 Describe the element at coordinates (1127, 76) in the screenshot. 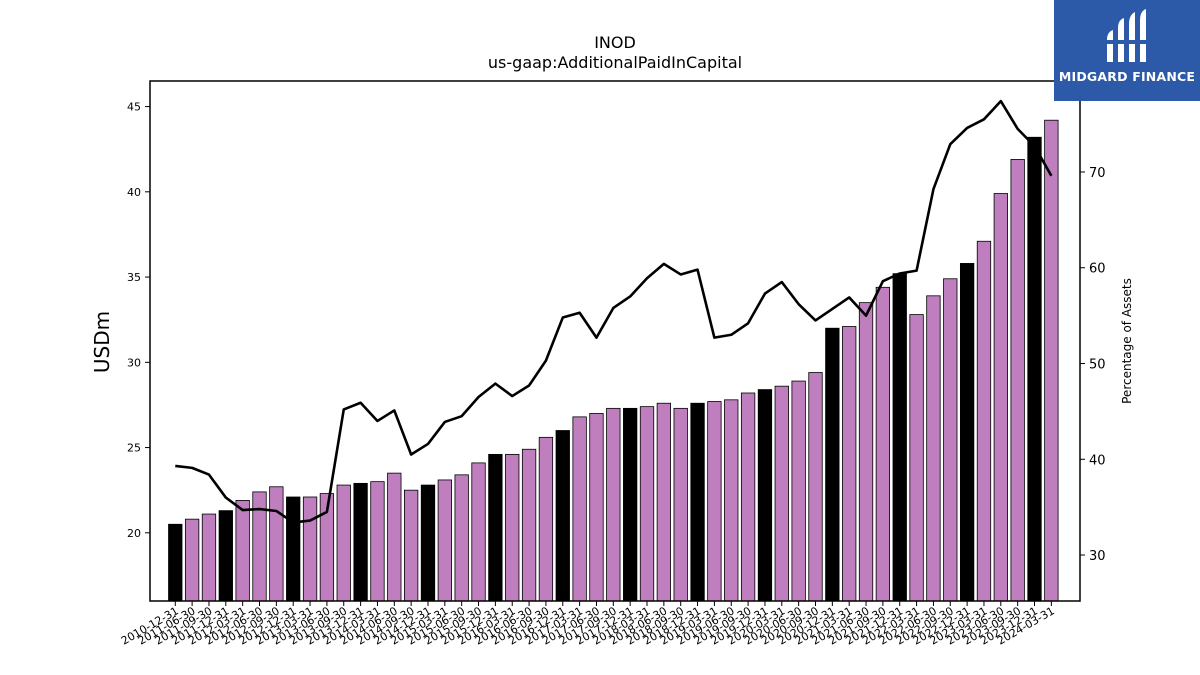

I see `brand-name: MIDGARD FINANCE` at that location.